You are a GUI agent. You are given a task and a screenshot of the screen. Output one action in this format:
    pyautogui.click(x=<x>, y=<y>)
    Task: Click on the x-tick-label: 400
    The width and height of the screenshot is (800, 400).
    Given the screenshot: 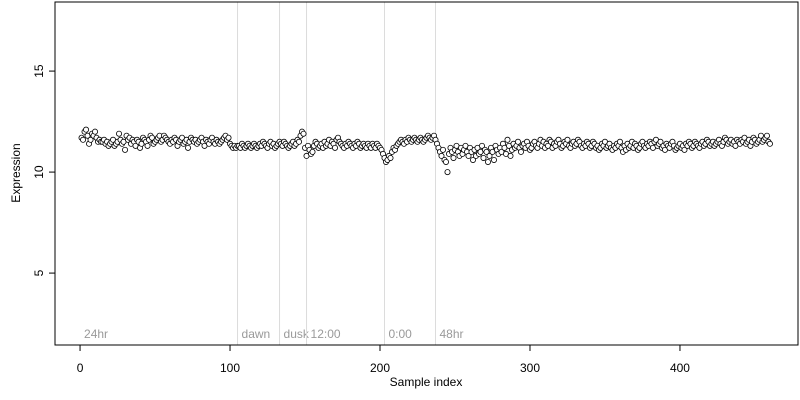 What is the action you would take?
    pyautogui.click(x=680, y=368)
    